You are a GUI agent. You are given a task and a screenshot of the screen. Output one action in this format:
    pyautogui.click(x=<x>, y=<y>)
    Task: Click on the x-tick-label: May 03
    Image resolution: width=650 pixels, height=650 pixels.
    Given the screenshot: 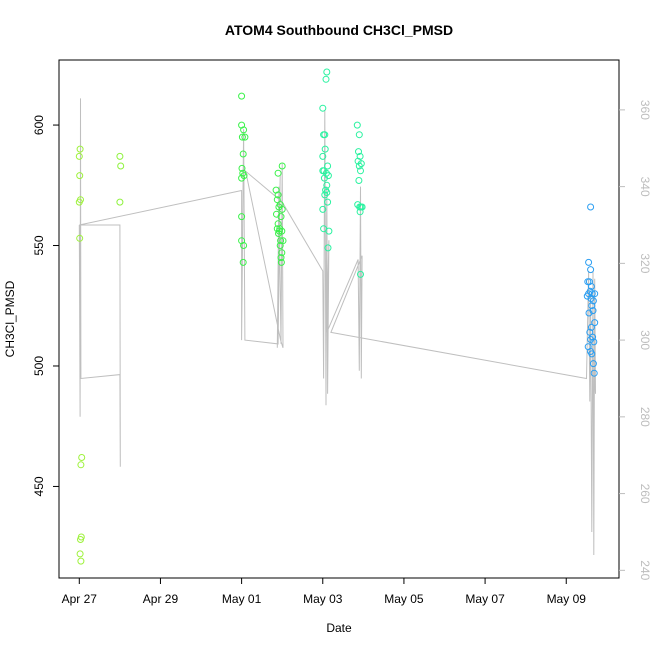 What is the action you would take?
    pyautogui.click(x=323, y=599)
    